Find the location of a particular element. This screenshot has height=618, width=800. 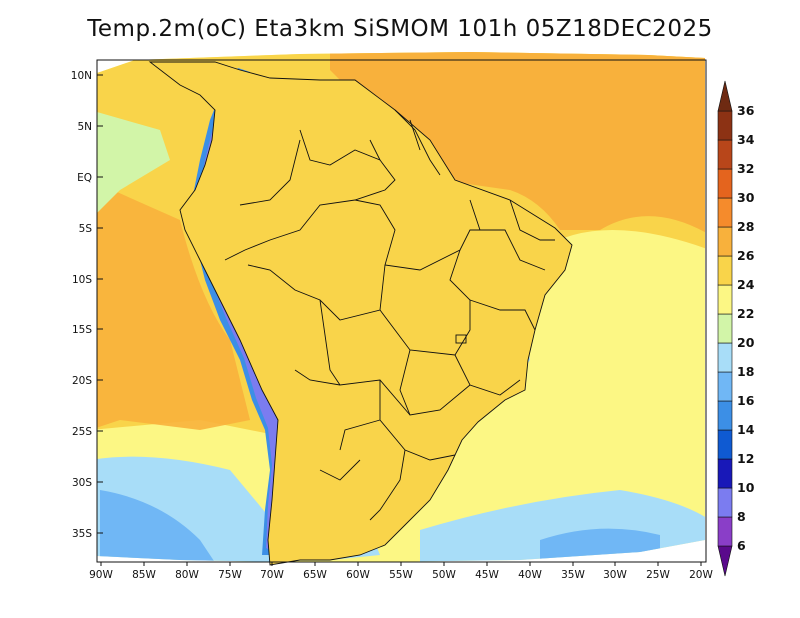

colorbar-label-6: 6 is located at coordinates (741, 545).